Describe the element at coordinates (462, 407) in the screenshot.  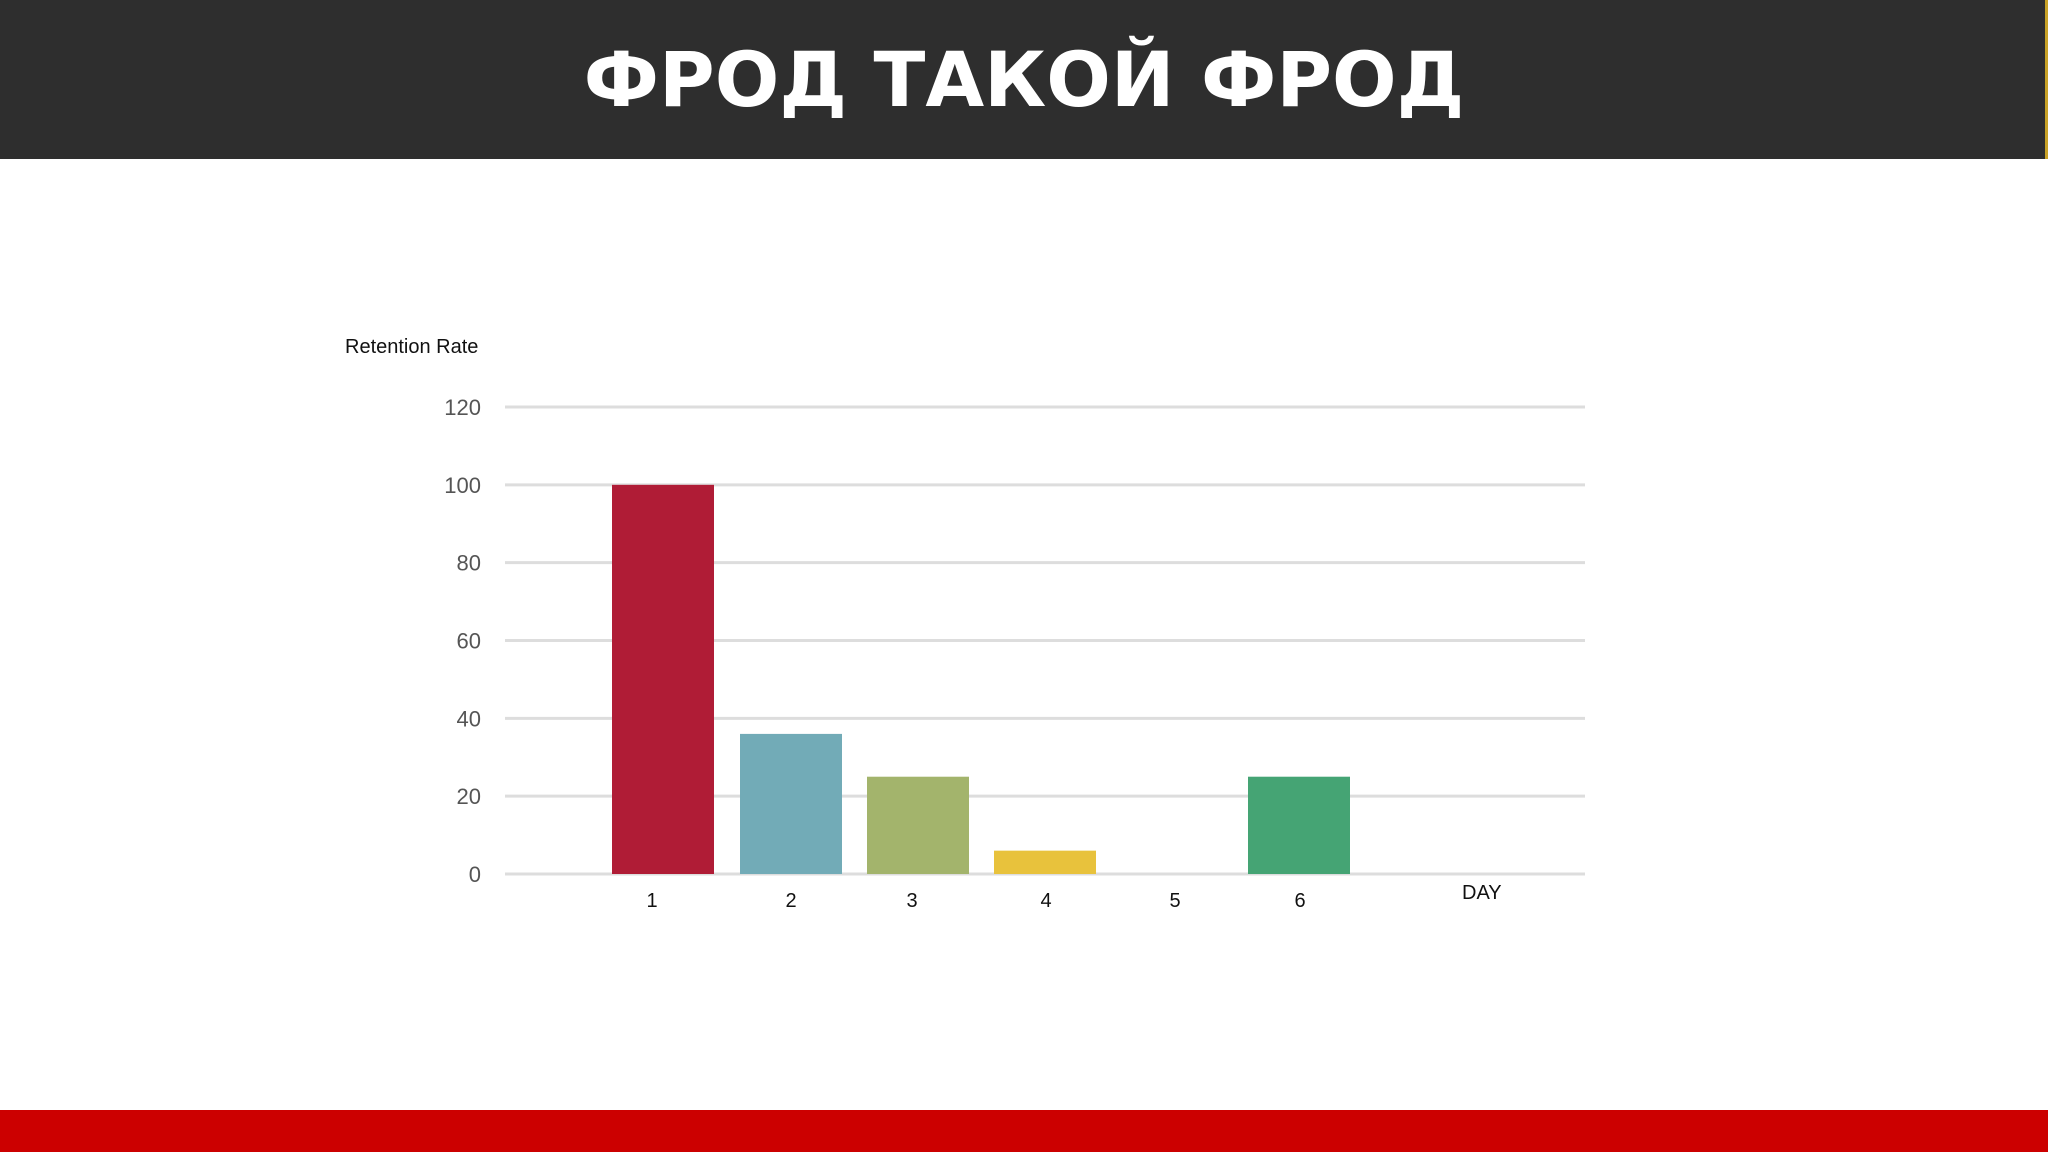
I see `y-tick-label: 120` at that location.